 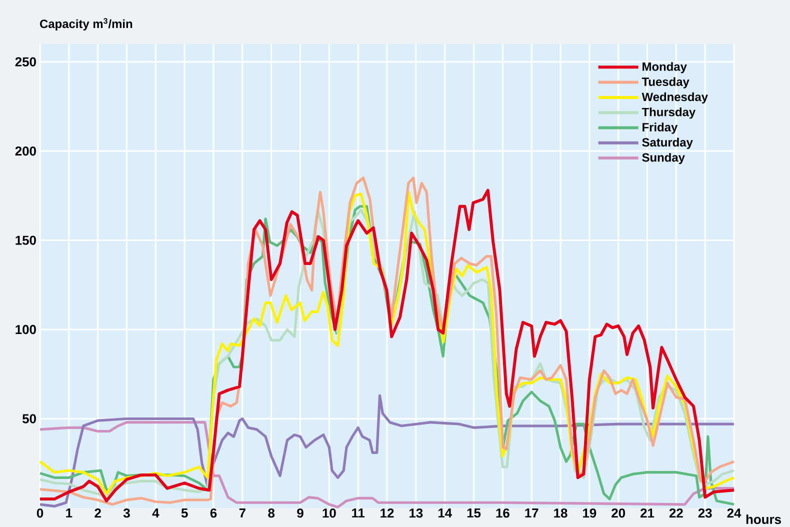 What do you see at coordinates (734, 513) in the screenshot?
I see `x-tick-label: 24` at bounding box center [734, 513].